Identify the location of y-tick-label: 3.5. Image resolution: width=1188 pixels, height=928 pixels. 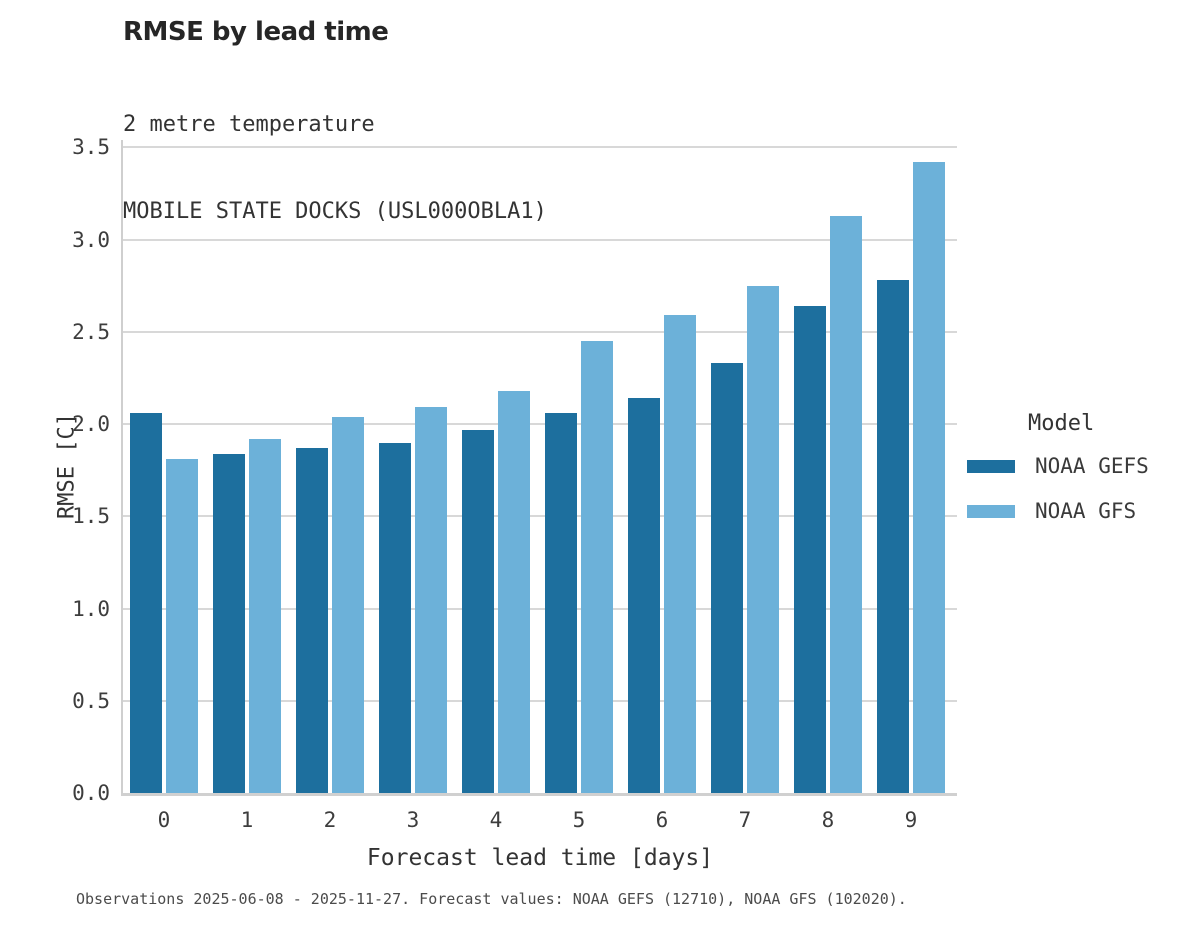
(91, 147).